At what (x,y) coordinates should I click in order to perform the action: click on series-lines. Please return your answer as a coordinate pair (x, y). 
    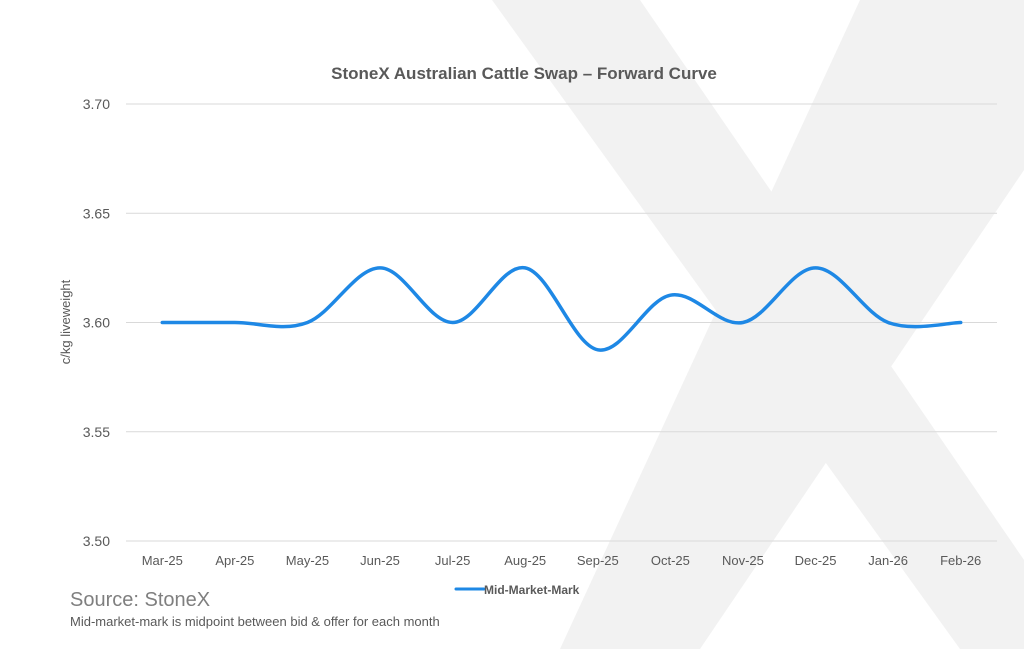
    Looking at the image, I should click on (561, 309).